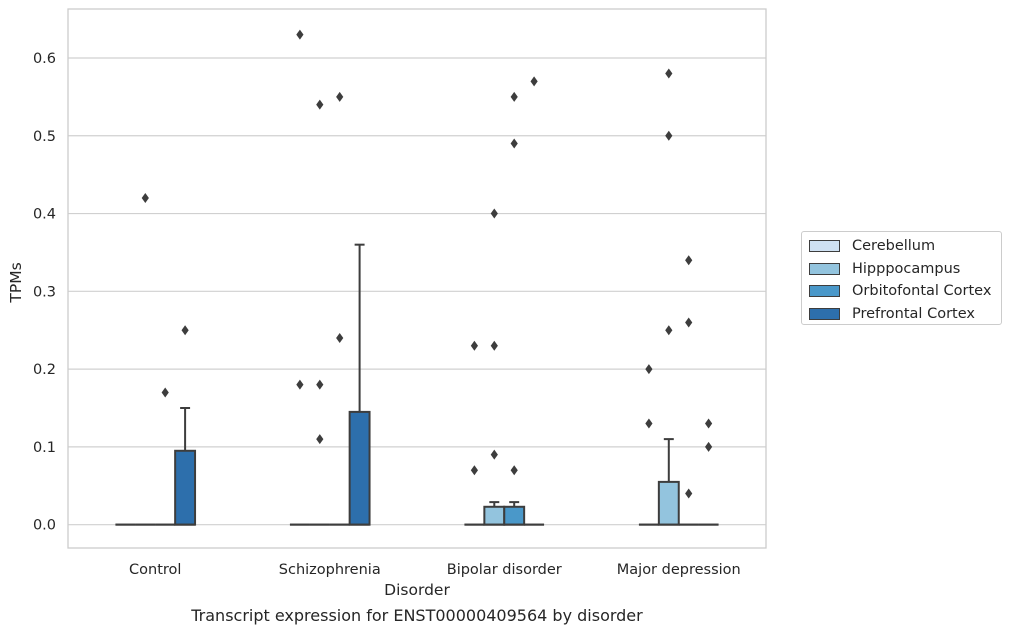  What do you see at coordinates (44, 59) in the screenshot?
I see `y-tick-label: 0.6` at bounding box center [44, 59].